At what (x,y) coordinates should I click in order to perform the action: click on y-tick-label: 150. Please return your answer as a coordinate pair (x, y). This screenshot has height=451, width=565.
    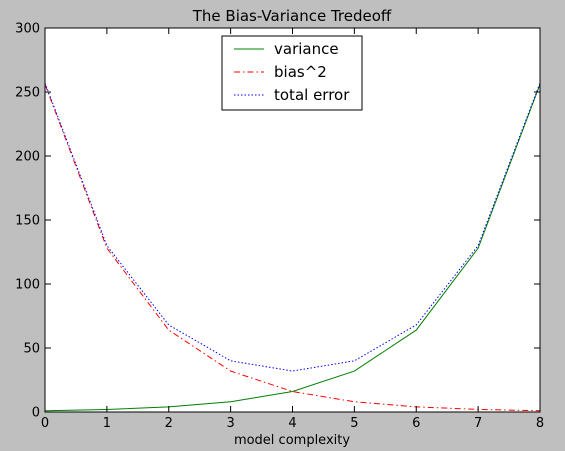
    Looking at the image, I should click on (27, 221).